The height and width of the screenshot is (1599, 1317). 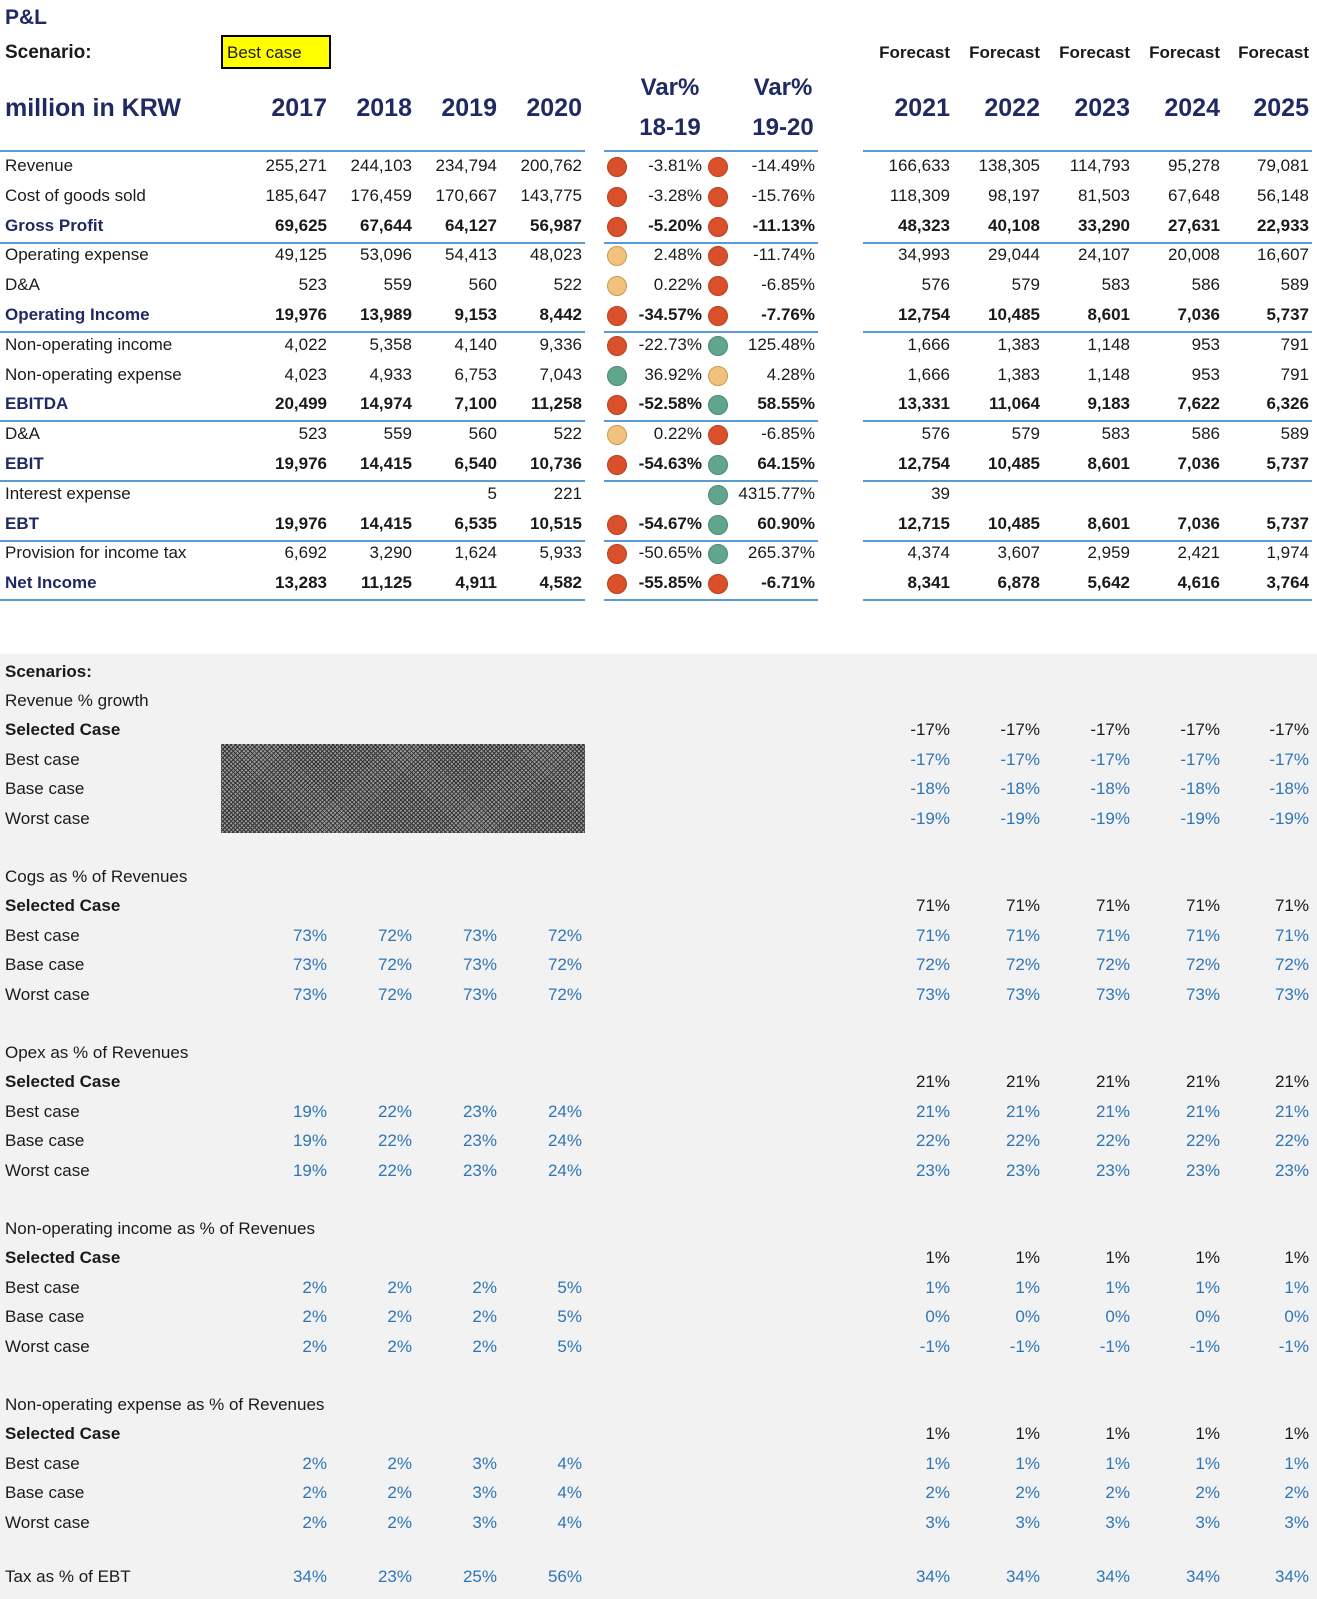 What do you see at coordinates (673, 374) in the screenshot?
I see `pl-var1-cell: 36.92%` at bounding box center [673, 374].